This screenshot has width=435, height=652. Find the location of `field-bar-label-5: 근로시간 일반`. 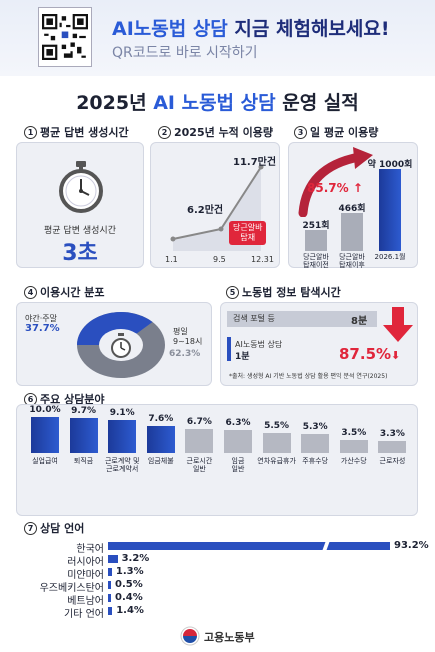

field-bar-label-5: 근로시간 일반 is located at coordinates (199, 465).